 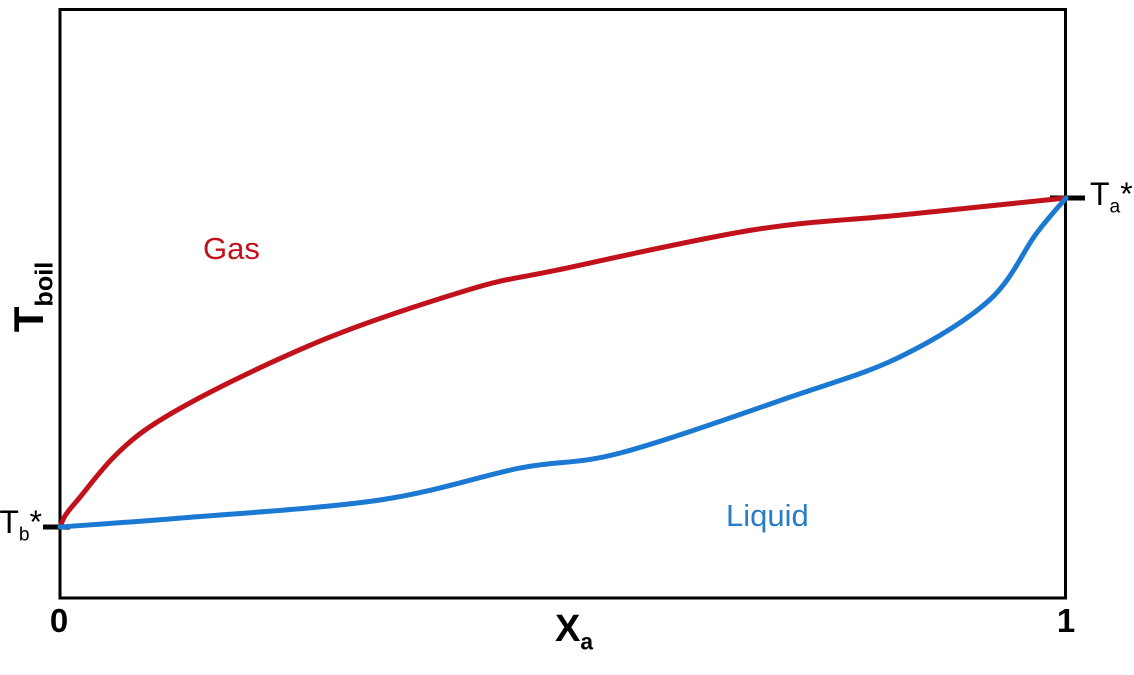 What do you see at coordinates (35, 522) in the screenshot?
I see `tb-star-asterisk: *` at bounding box center [35, 522].